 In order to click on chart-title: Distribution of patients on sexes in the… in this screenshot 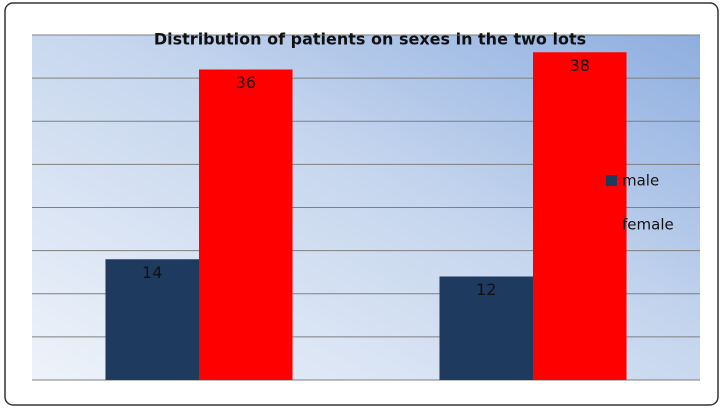, I will do `click(370, 39)`.